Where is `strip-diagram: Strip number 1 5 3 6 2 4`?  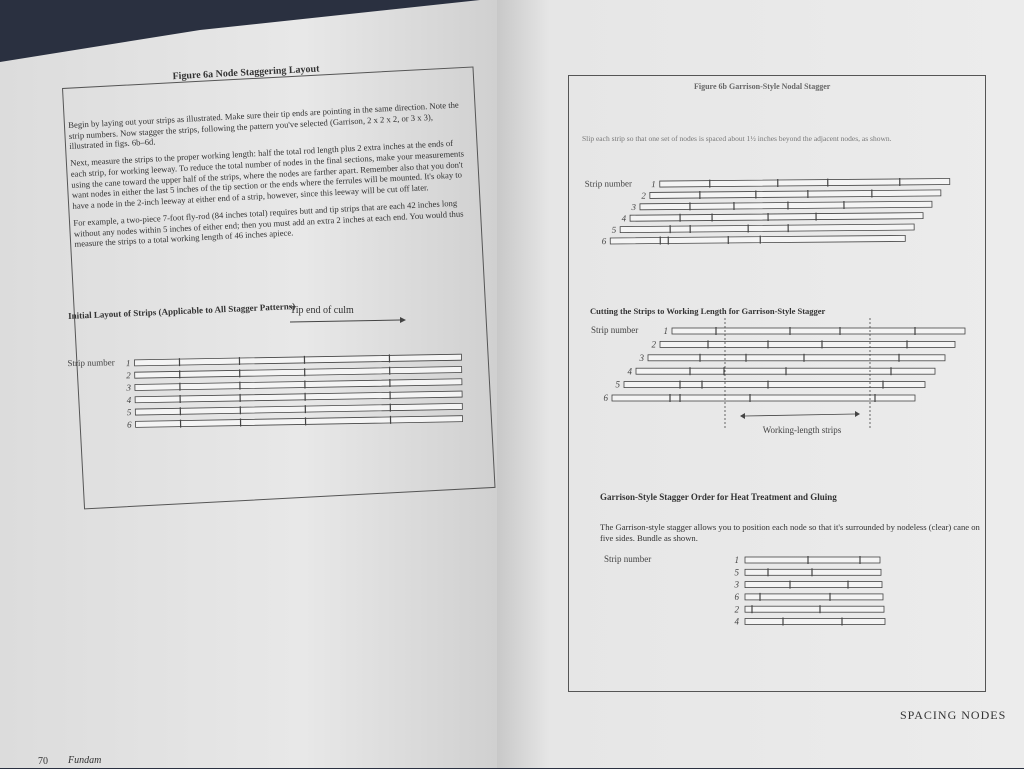
strip-diagram: Strip number 1 5 3 6 2 4 is located at coordinates (744, 590).